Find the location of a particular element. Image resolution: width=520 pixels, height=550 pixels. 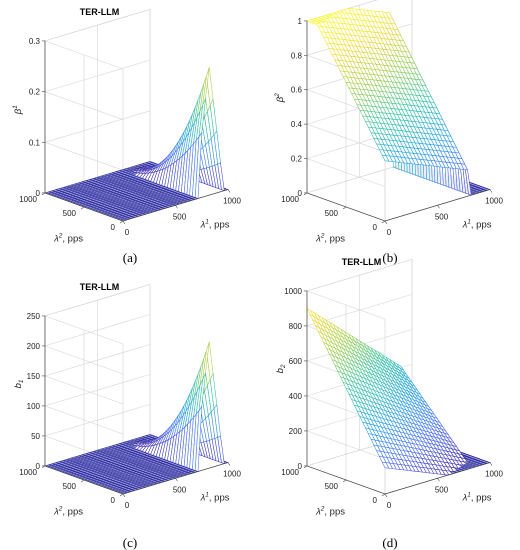

z-tick-label: 0.6 is located at coordinates (297, 90).